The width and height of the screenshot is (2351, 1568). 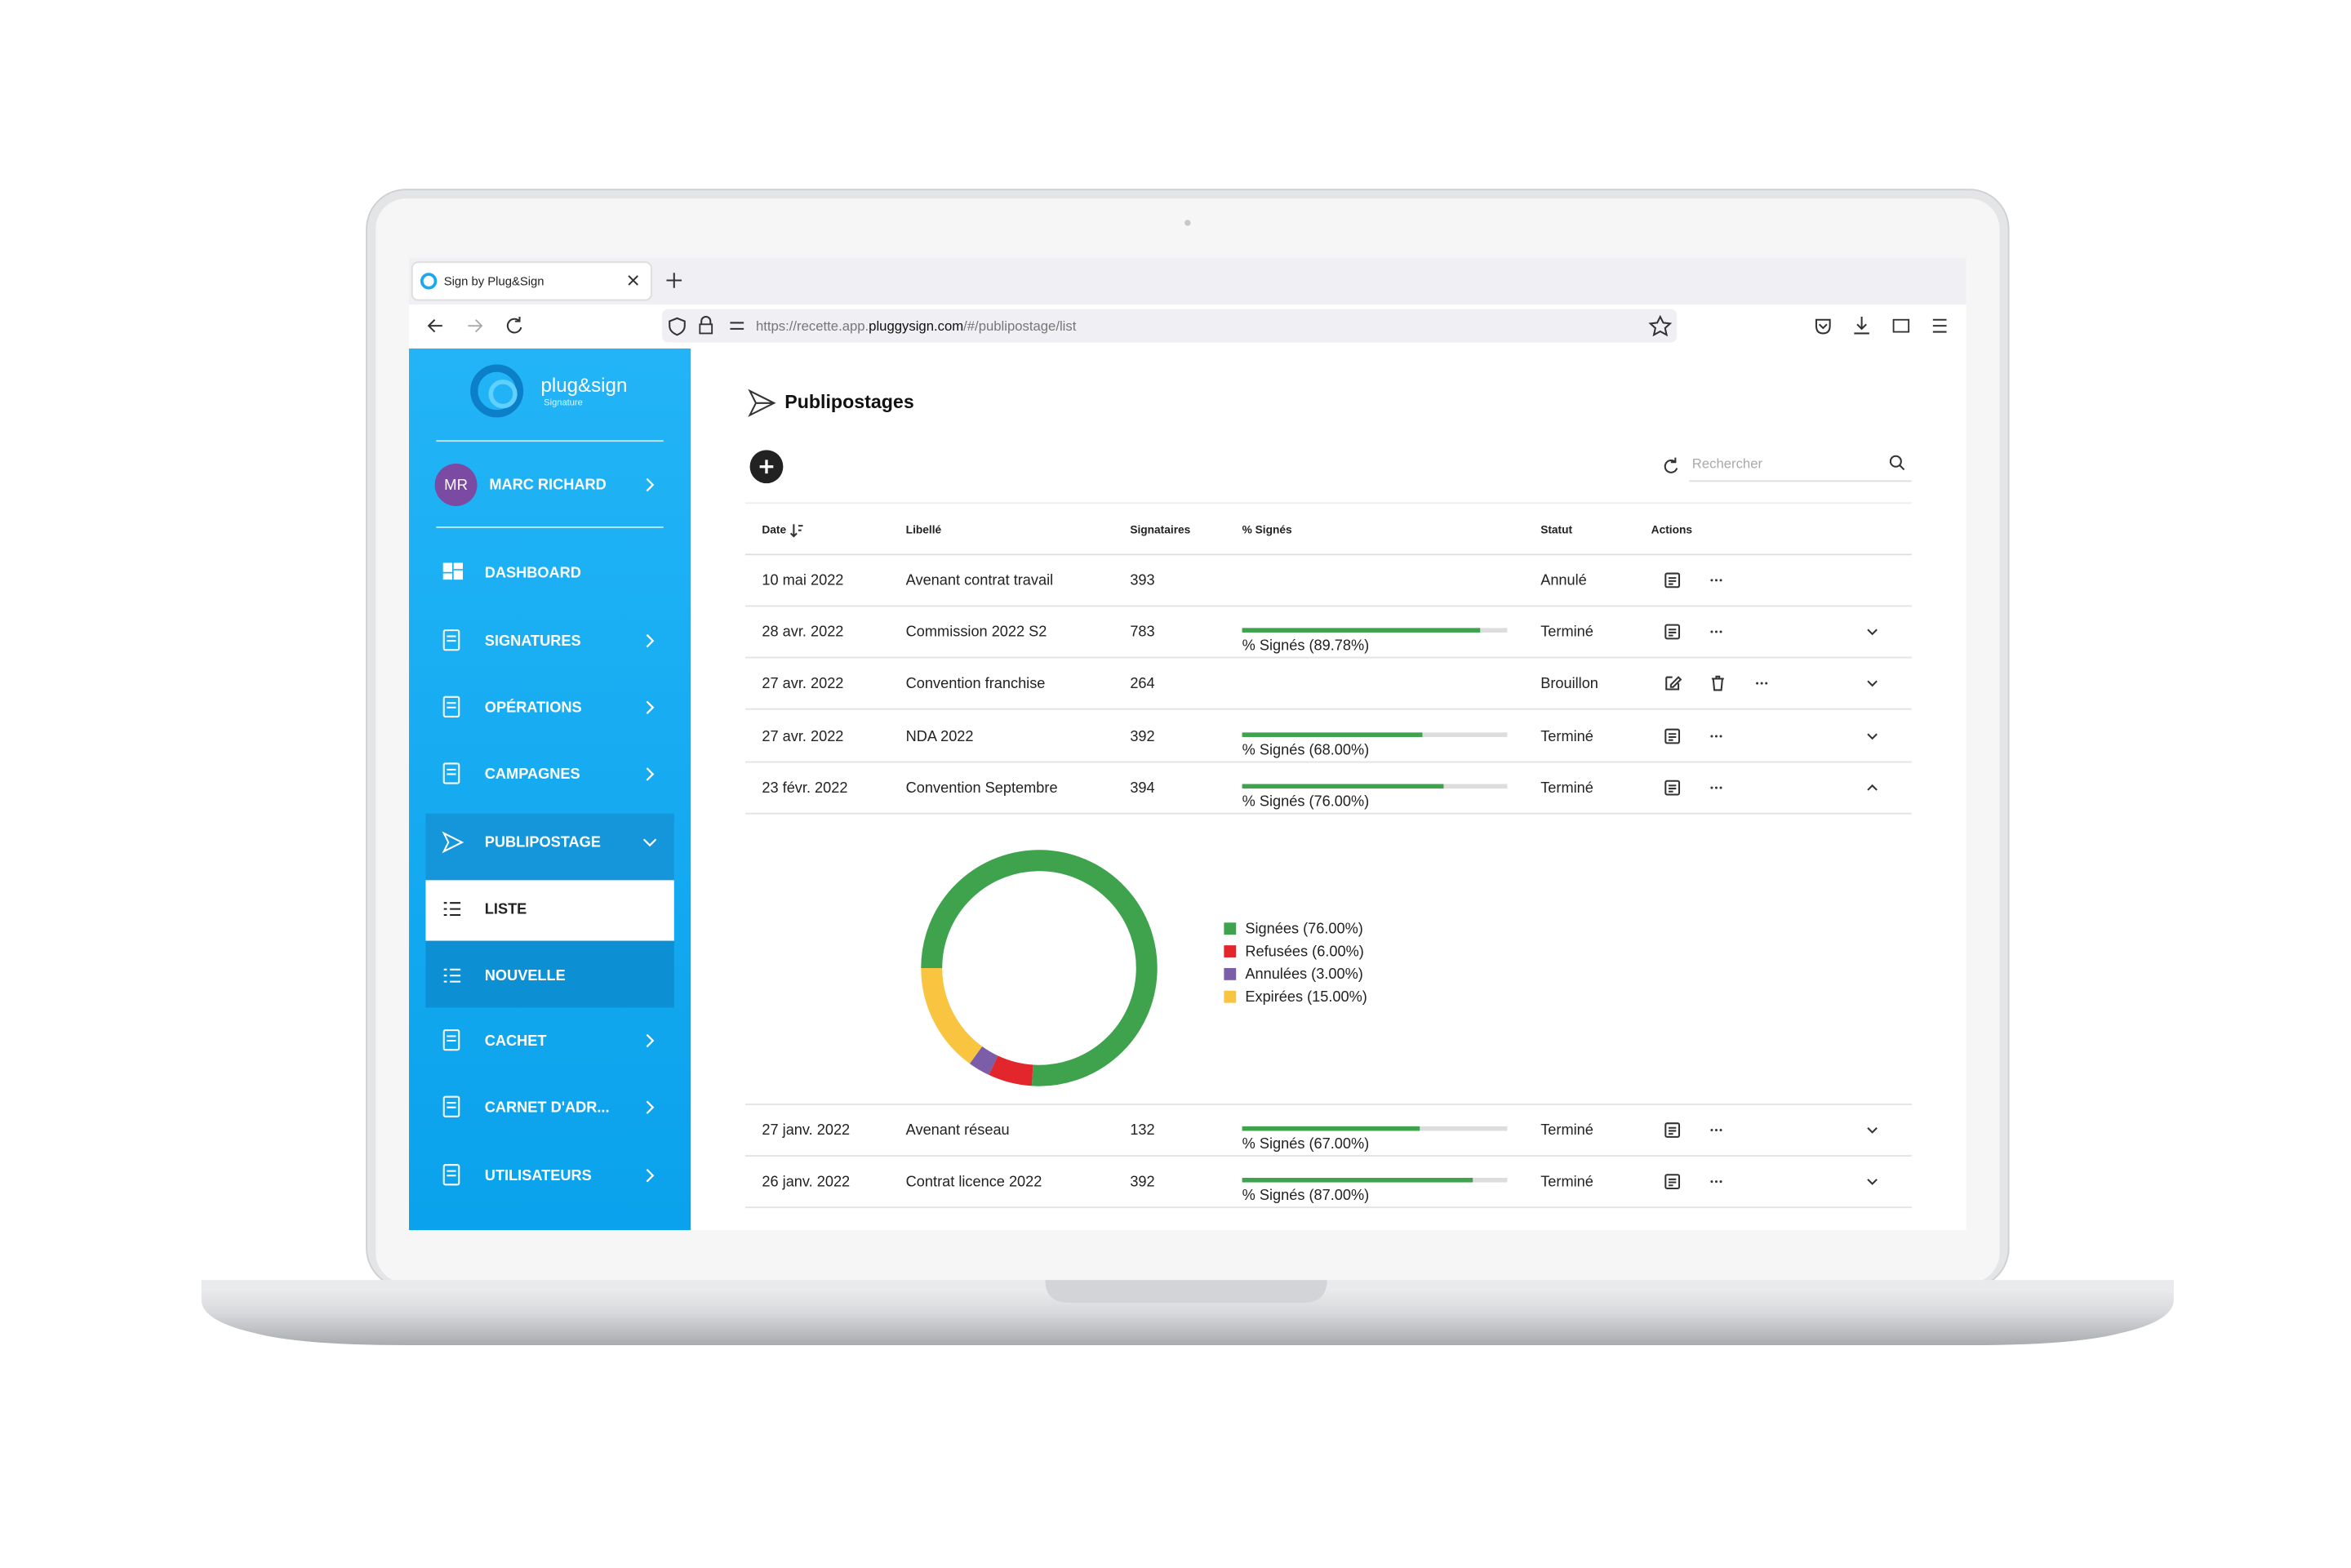 What do you see at coordinates (516, 1041) in the screenshot?
I see `menu-item: CACHET` at bounding box center [516, 1041].